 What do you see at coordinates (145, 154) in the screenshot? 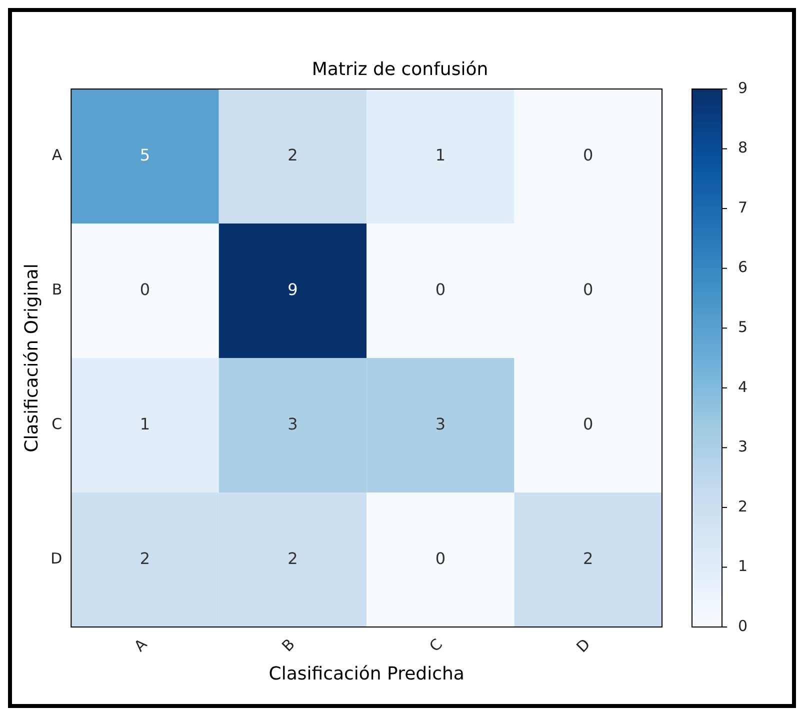
I see `data-label: 5` at bounding box center [145, 154].